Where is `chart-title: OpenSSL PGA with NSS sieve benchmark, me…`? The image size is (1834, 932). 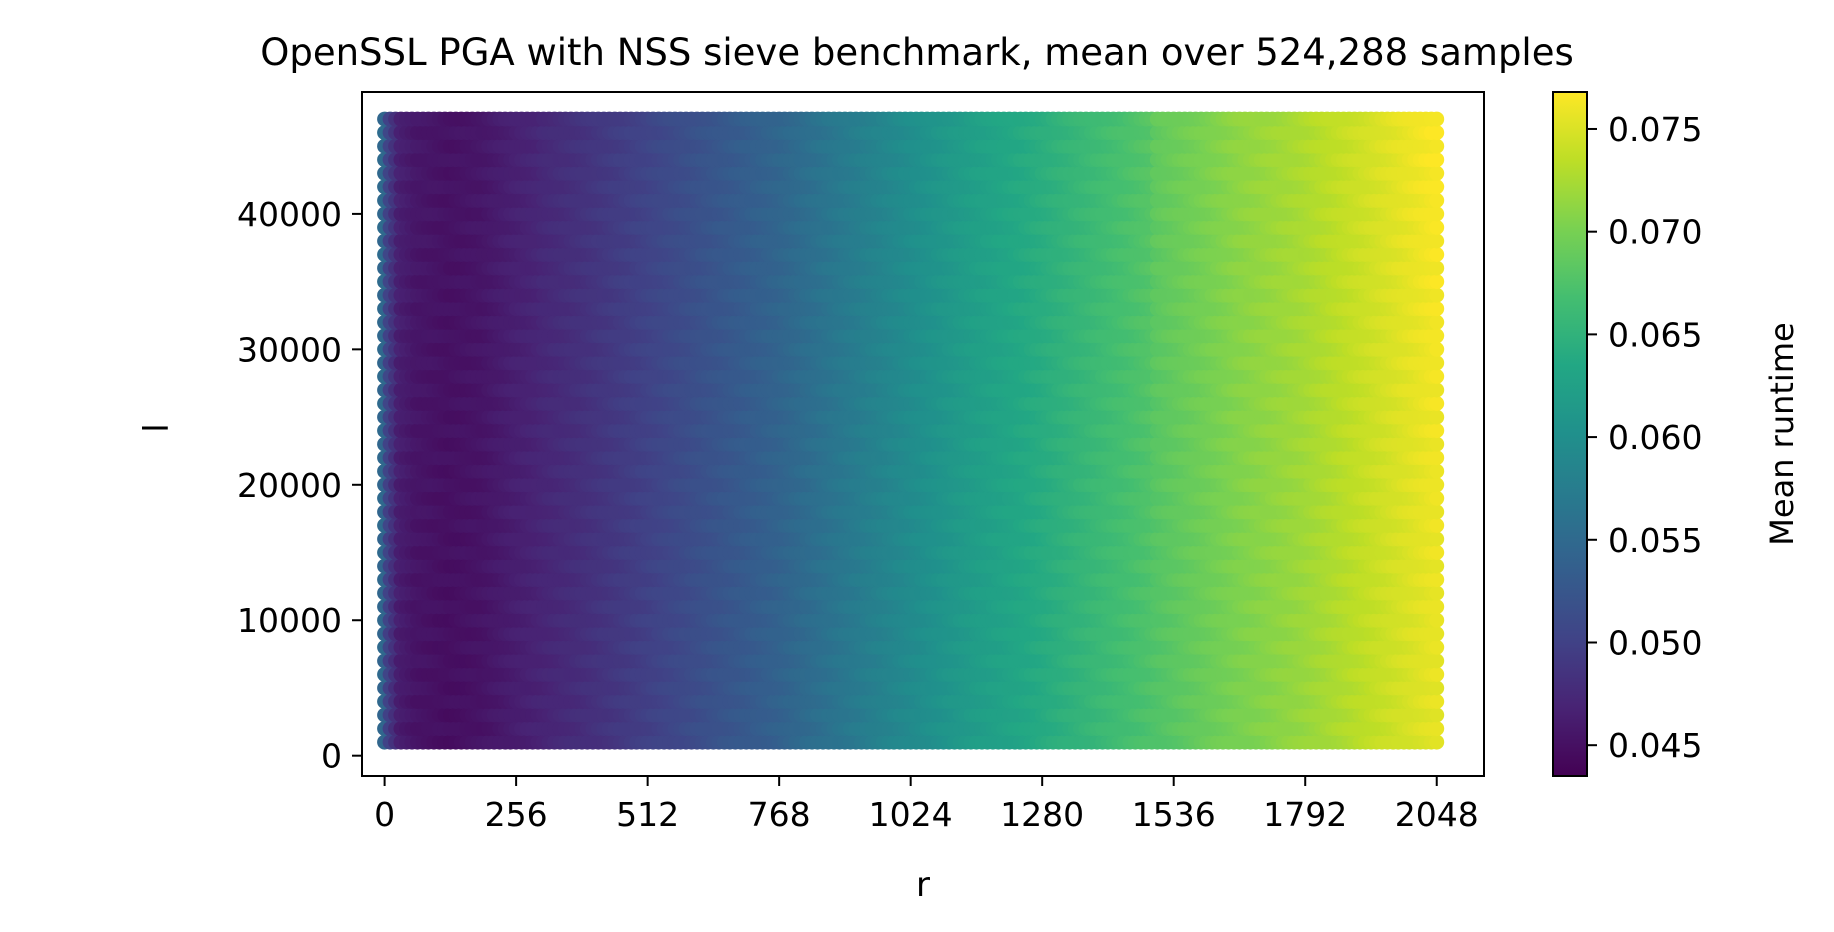 chart-title: OpenSSL PGA with NSS sieve benchmark, me… is located at coordinates (917, 52).